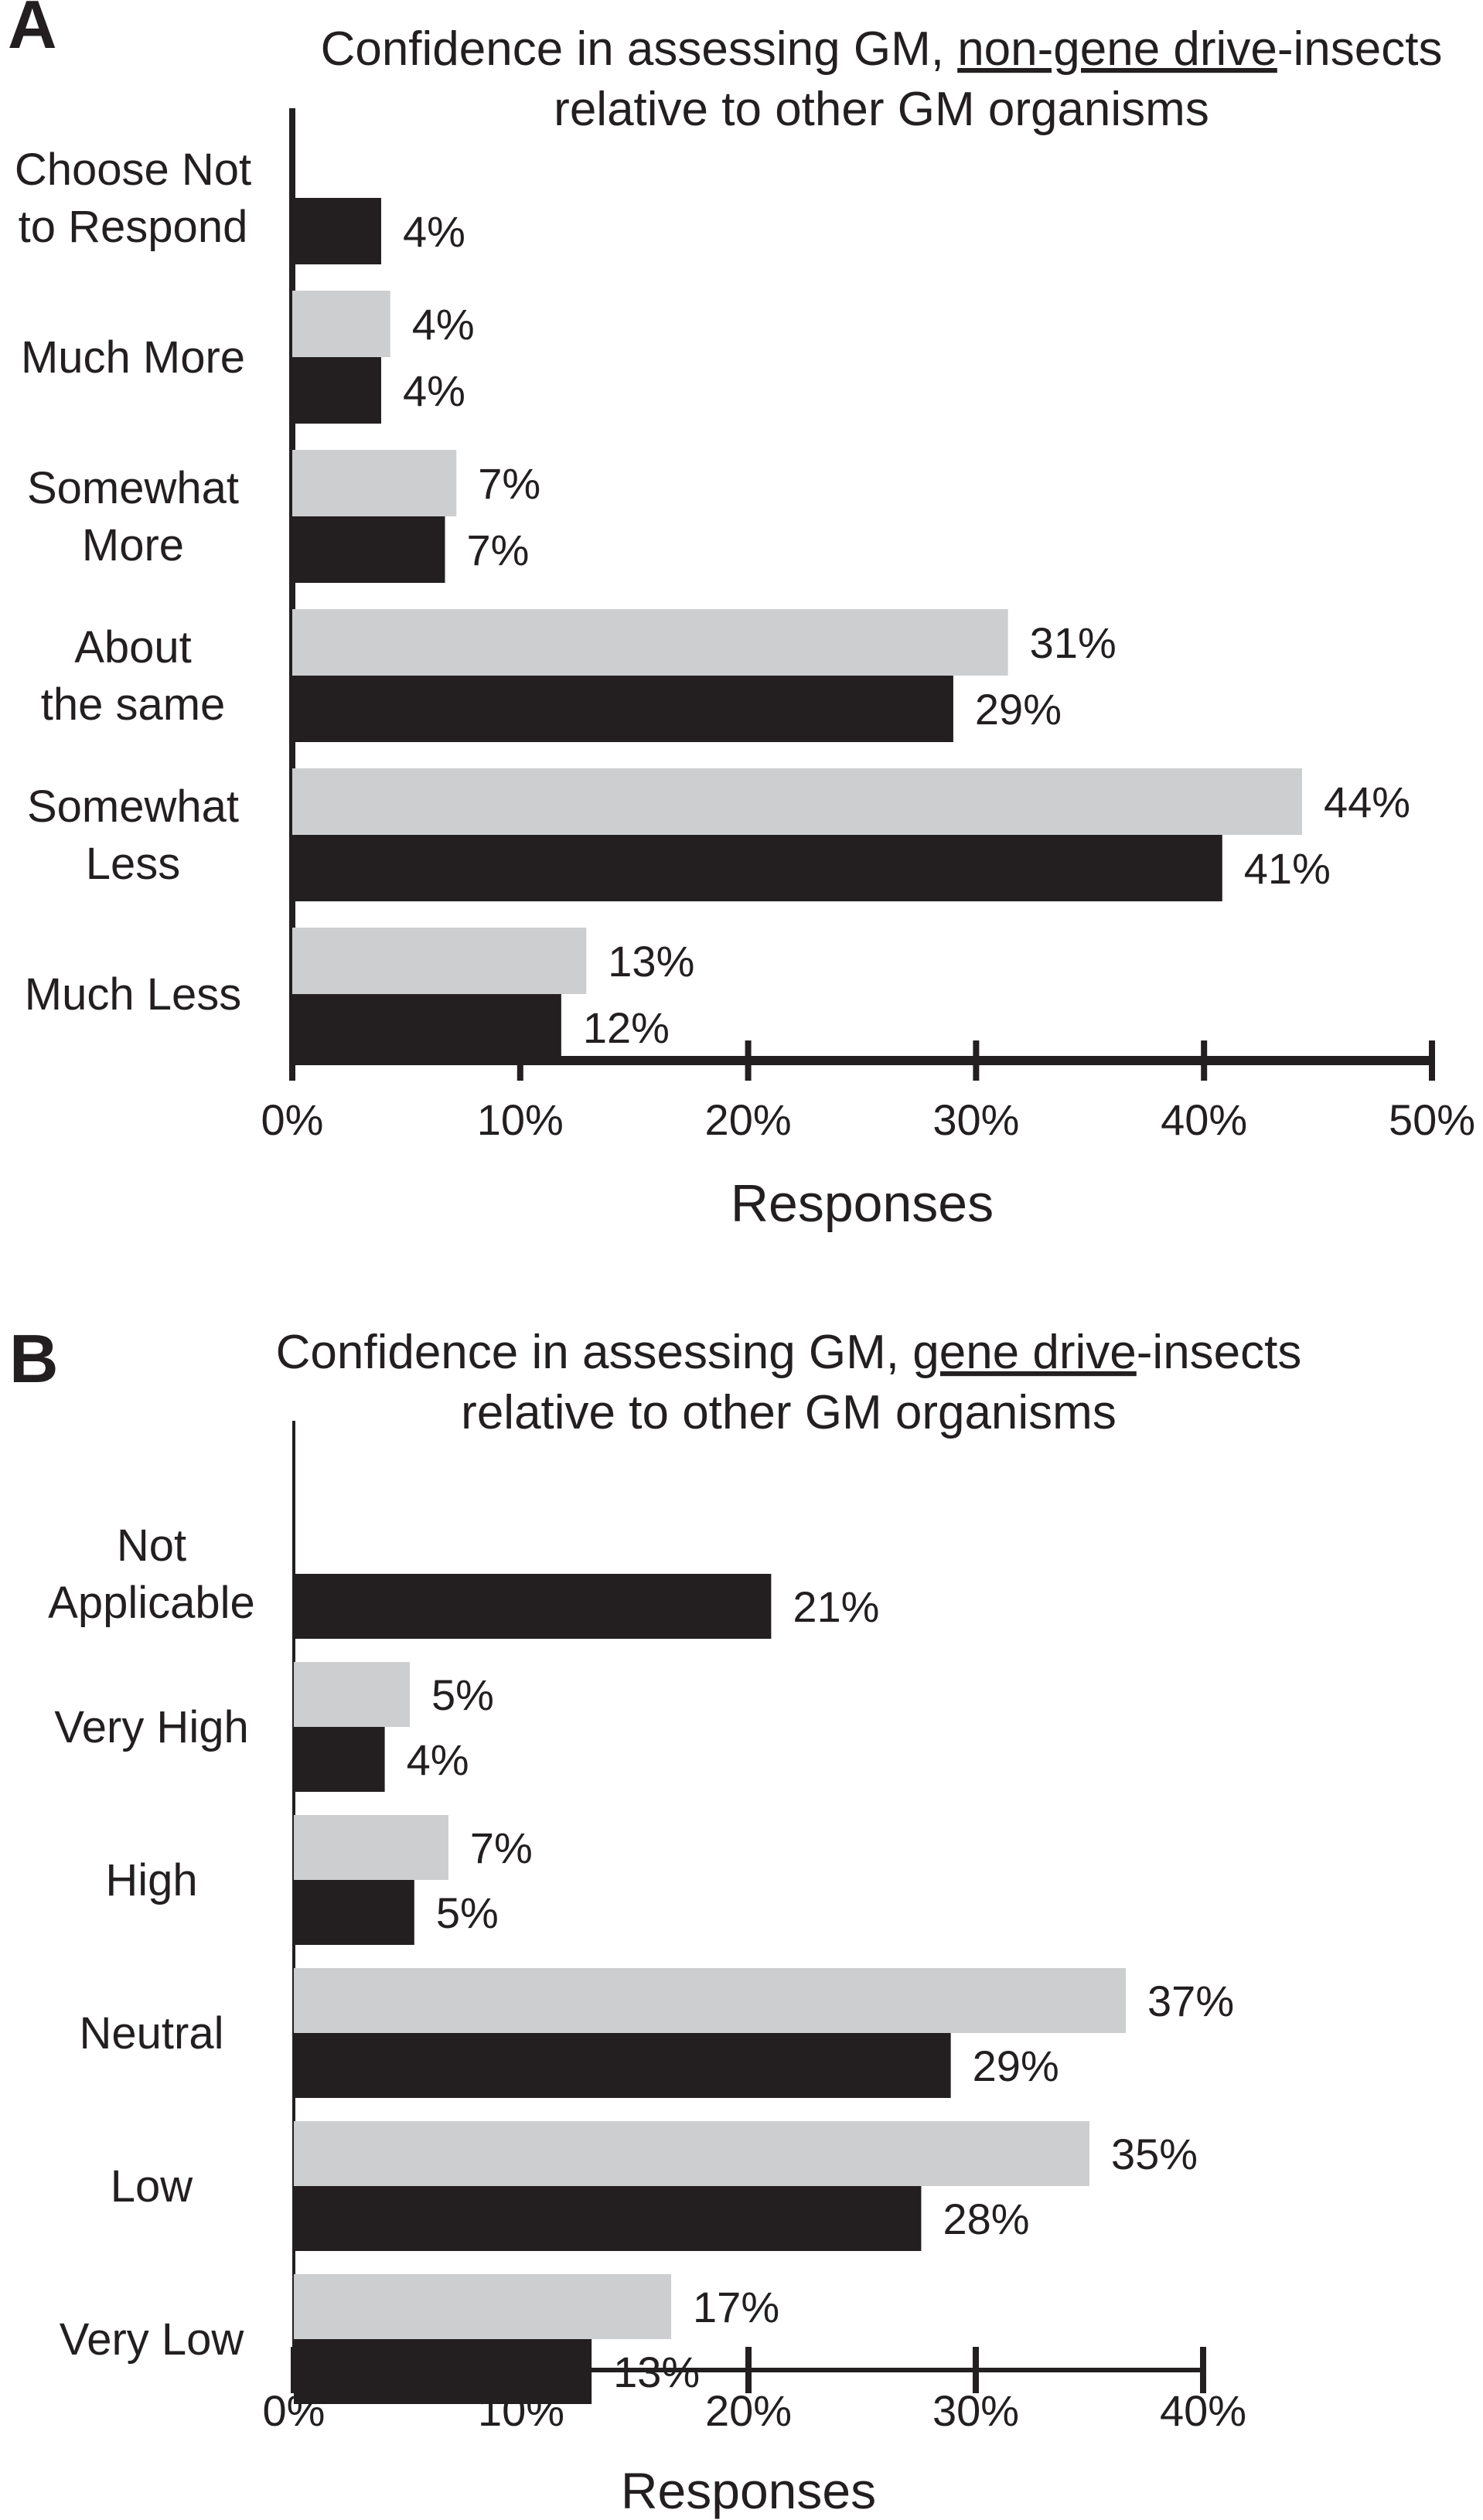  I want to click on category-label: Much Less, so click(133, 995).